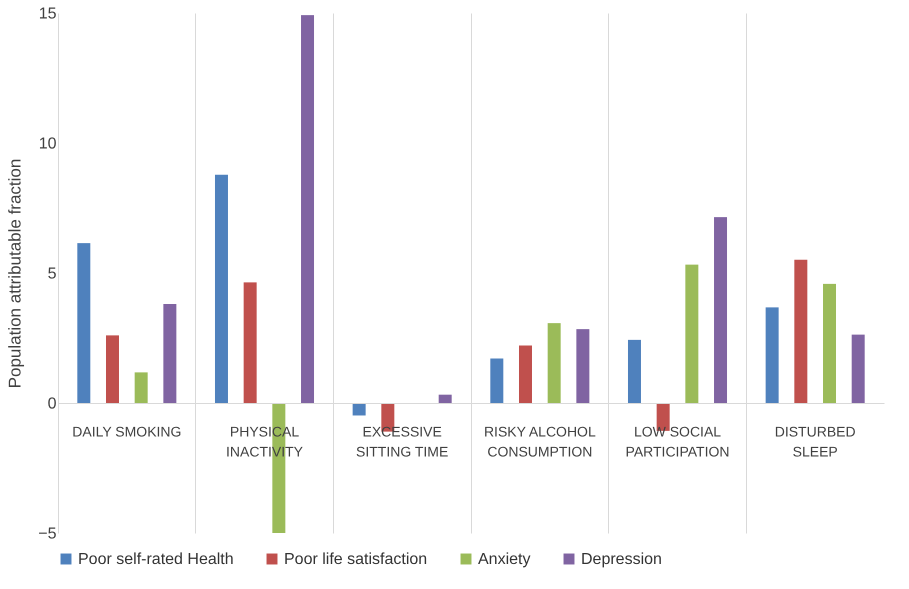  What do you see at coordinates (47, 144) in the screenshot?
I see `y-tick-label: 10` at bounding box center [47, 144].